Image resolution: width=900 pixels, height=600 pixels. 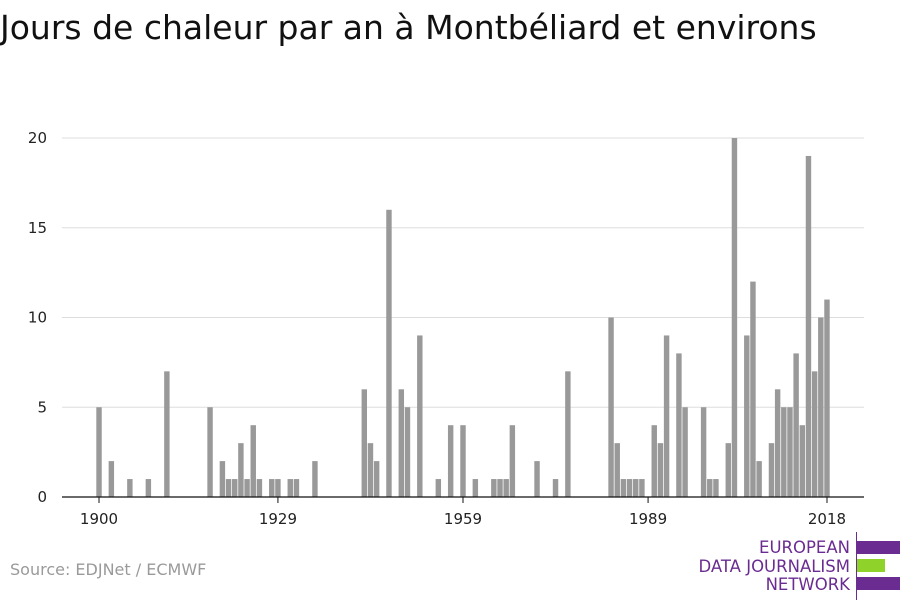 What do you see at coordinates (728, 470) in the screenshot?
I see `bar-2002` at bounding box center [728, 470].